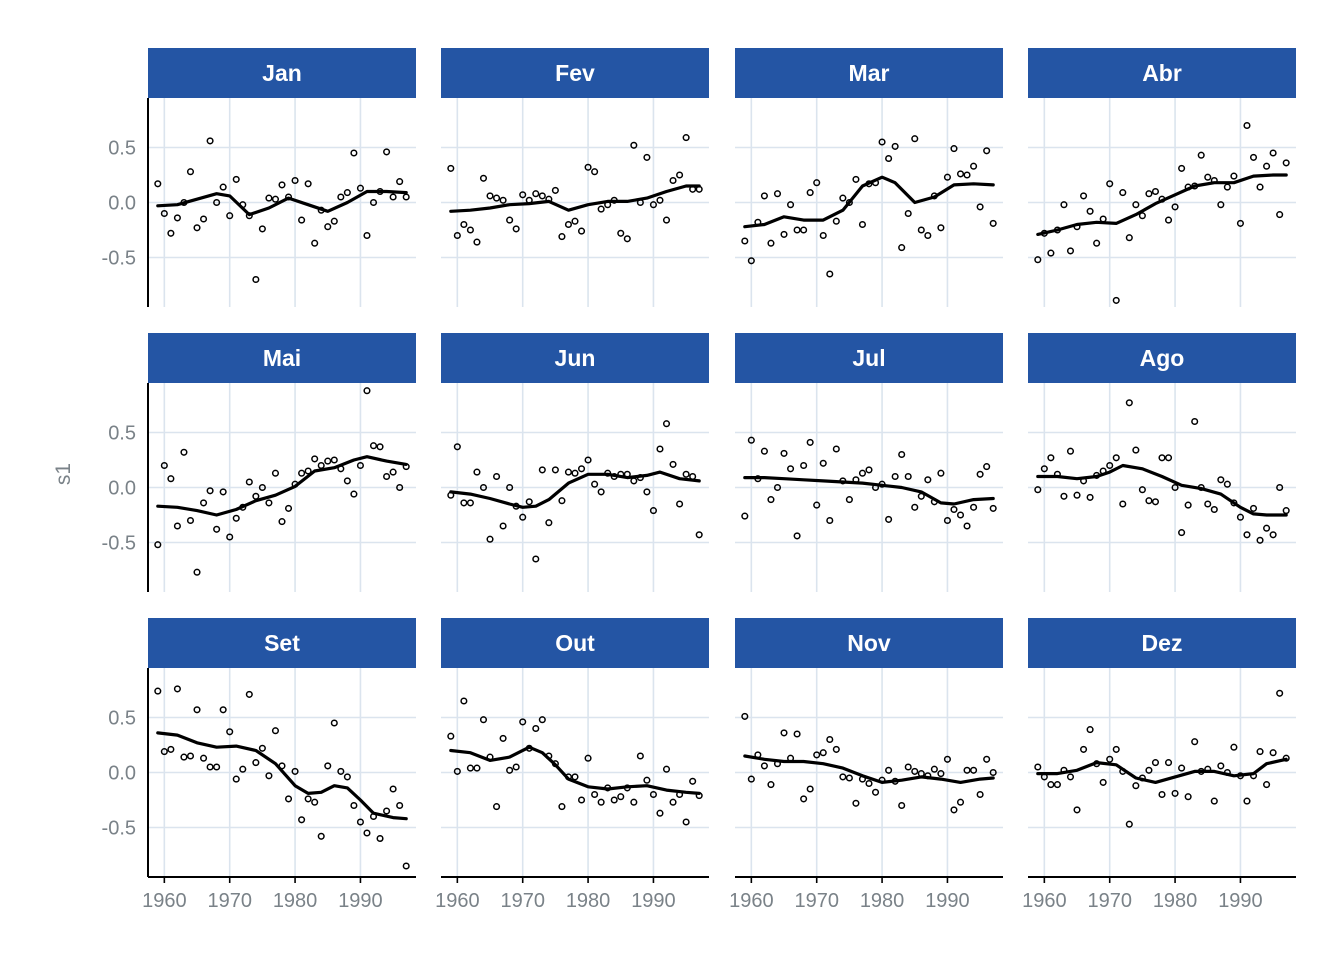  I want to click on y-axis-title: s1, so click(63, 474).